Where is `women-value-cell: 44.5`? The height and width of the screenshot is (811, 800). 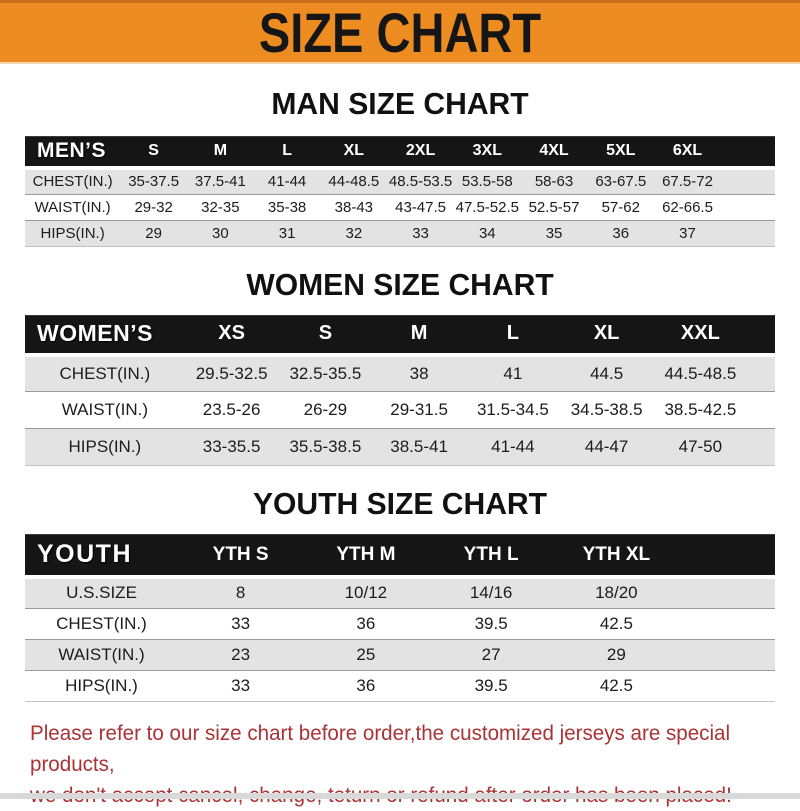
women-value-cell: 44.5 is located at coordinates (607, 373).